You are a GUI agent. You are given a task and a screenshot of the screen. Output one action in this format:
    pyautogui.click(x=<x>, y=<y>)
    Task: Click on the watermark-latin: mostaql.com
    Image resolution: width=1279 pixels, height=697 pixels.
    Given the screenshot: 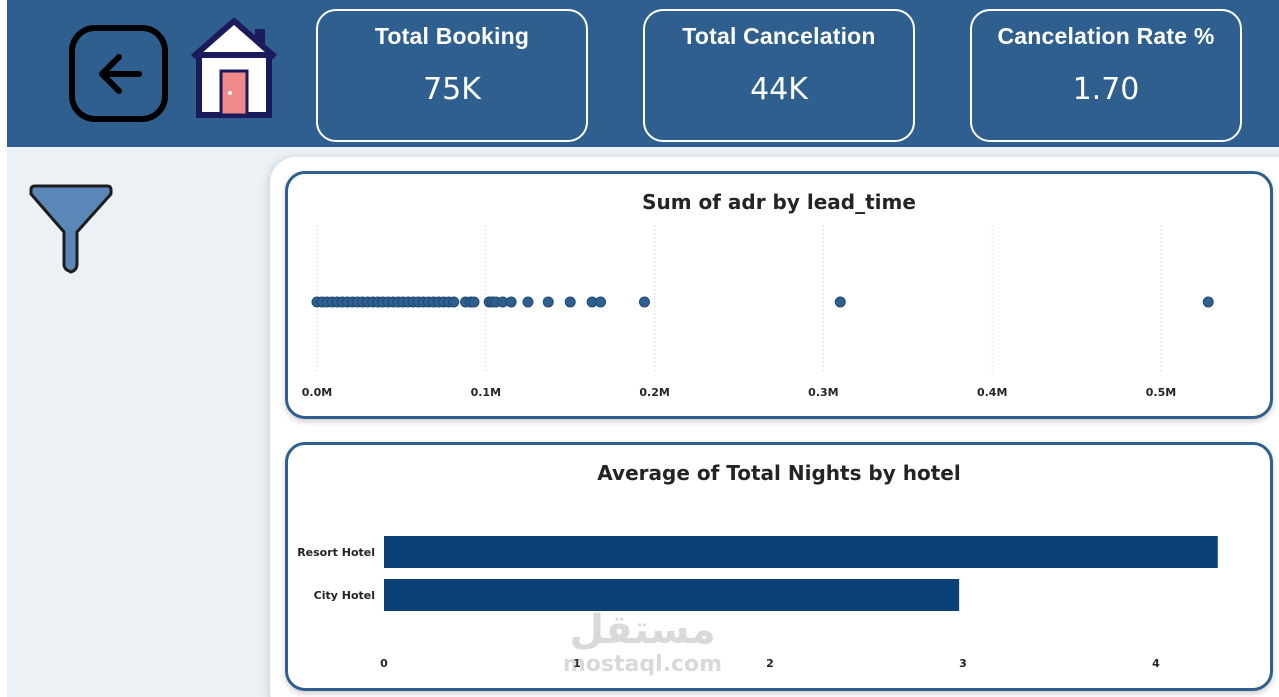 What is the action you would take?
    pyautogui.click(x=642, y=664)
    